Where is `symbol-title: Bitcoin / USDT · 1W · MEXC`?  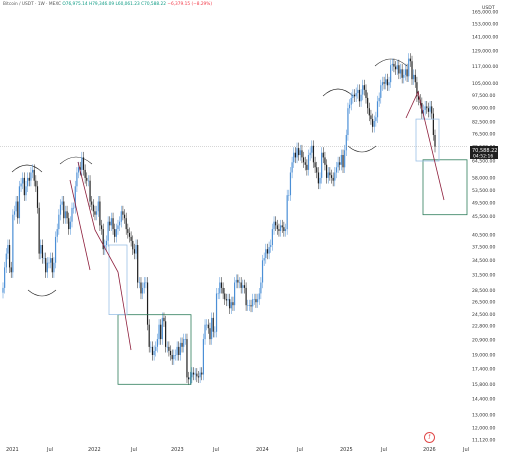 symbol-title: Bitcoin / USDT · 1W · MEXC is located at coordinates (32, 4).